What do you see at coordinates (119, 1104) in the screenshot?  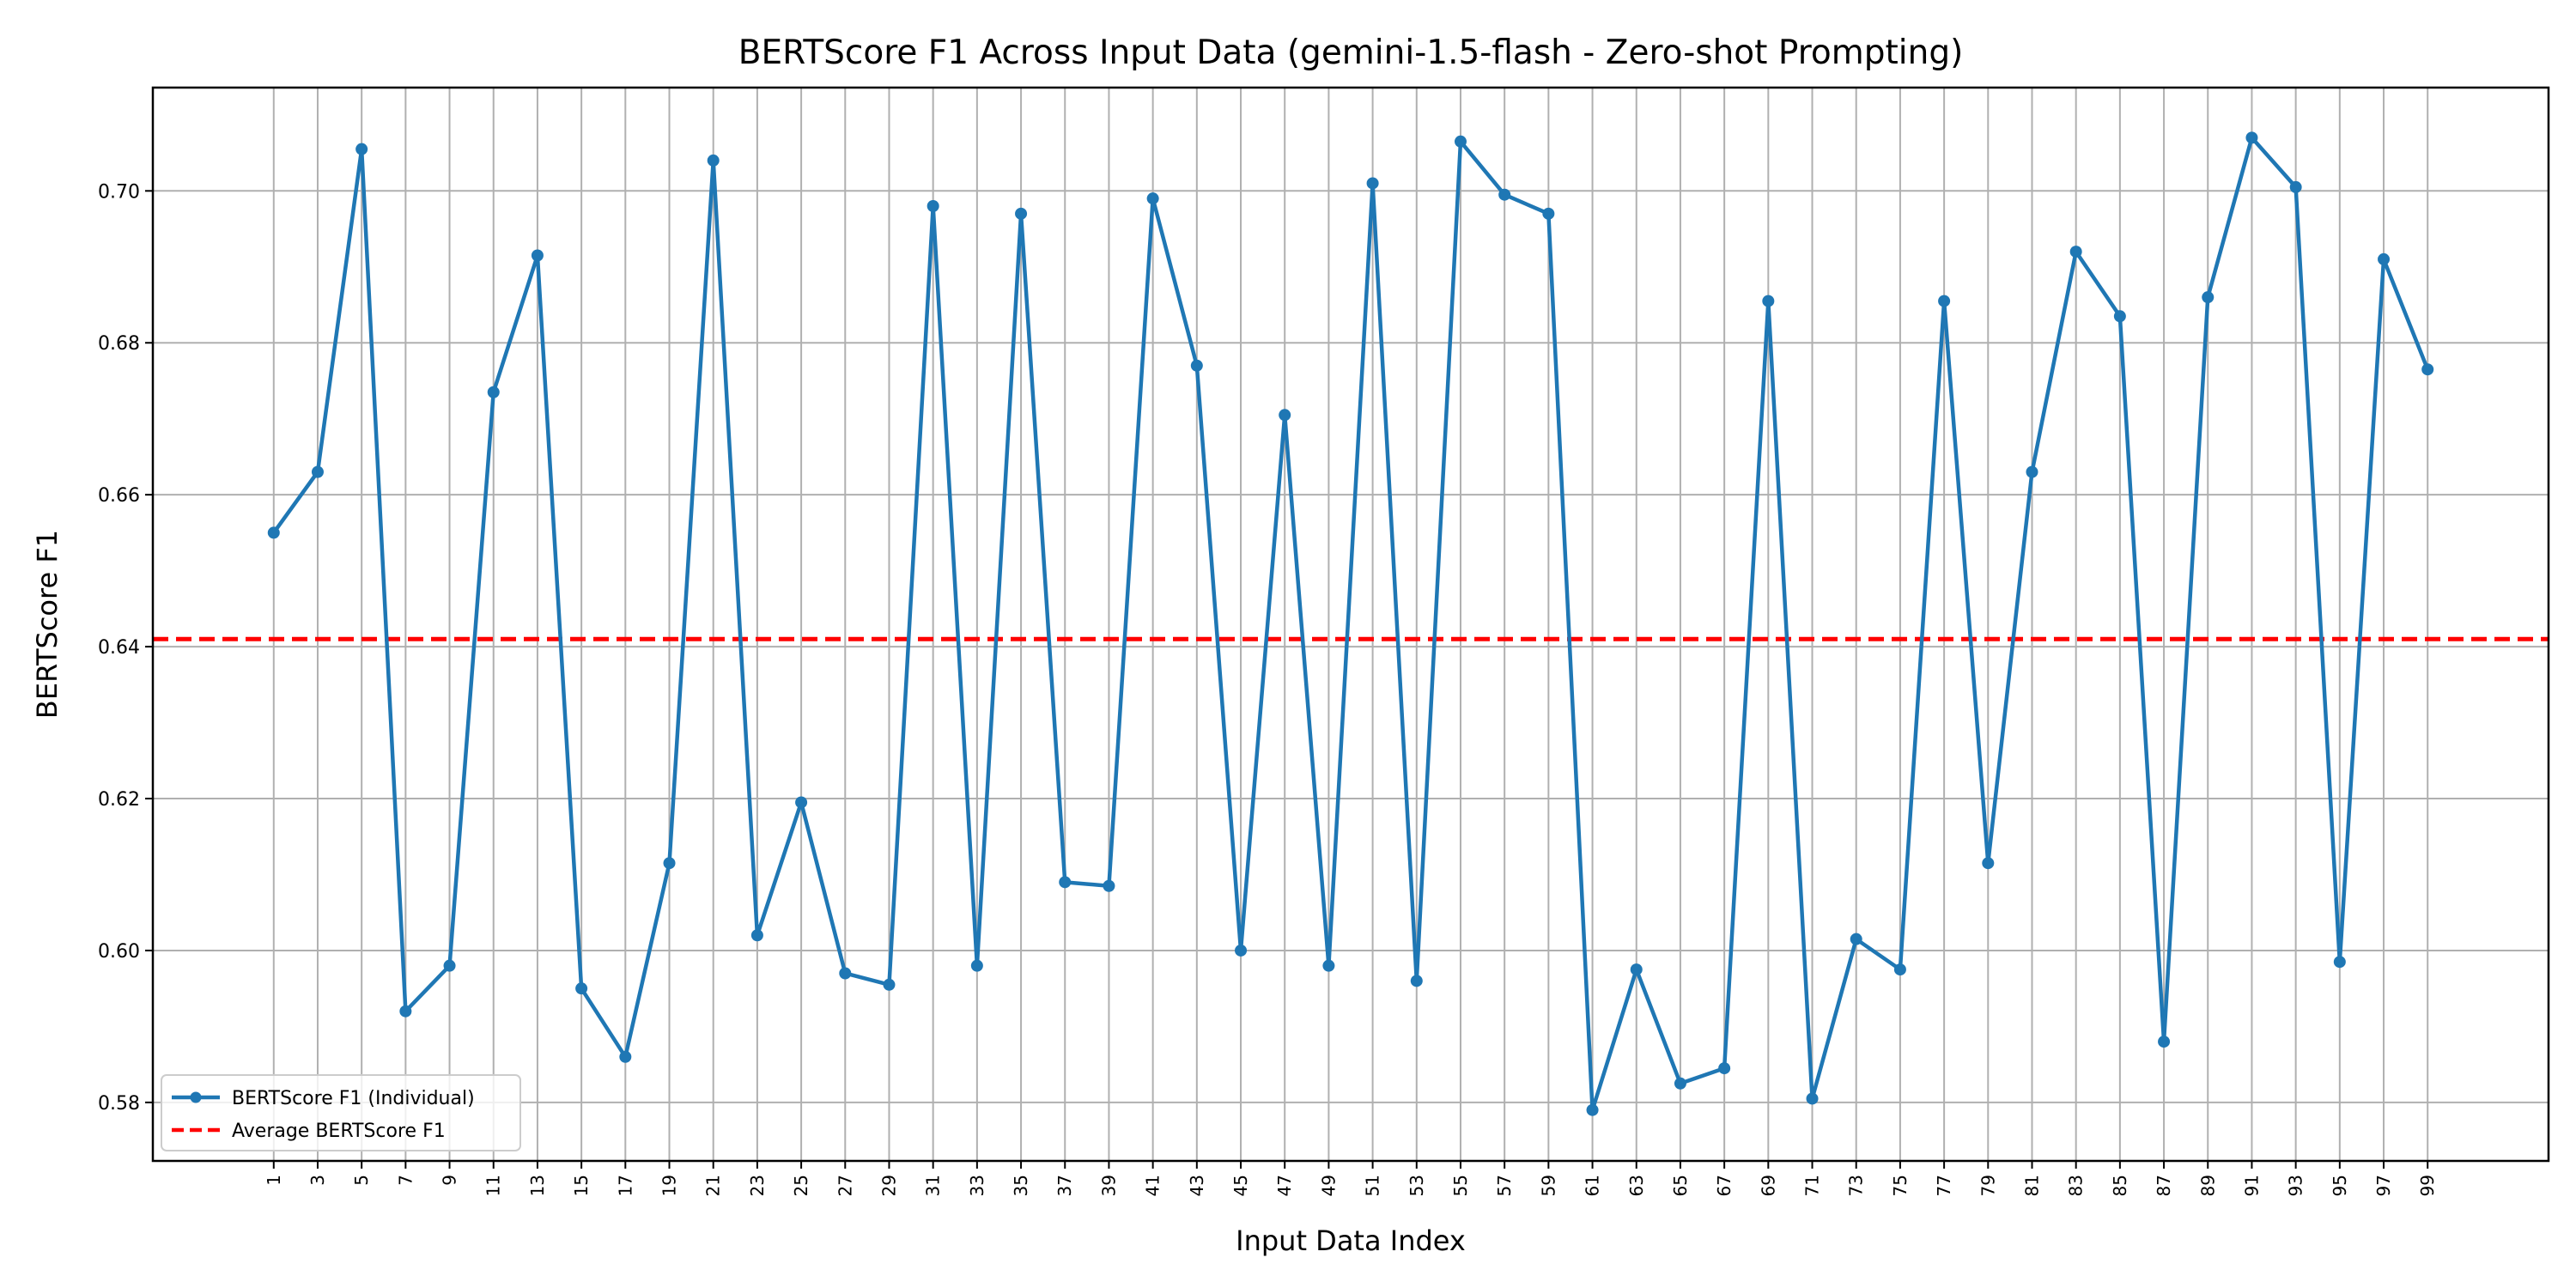 I see `y-tick-label: 0.58` at bounding box center [119, 1104].